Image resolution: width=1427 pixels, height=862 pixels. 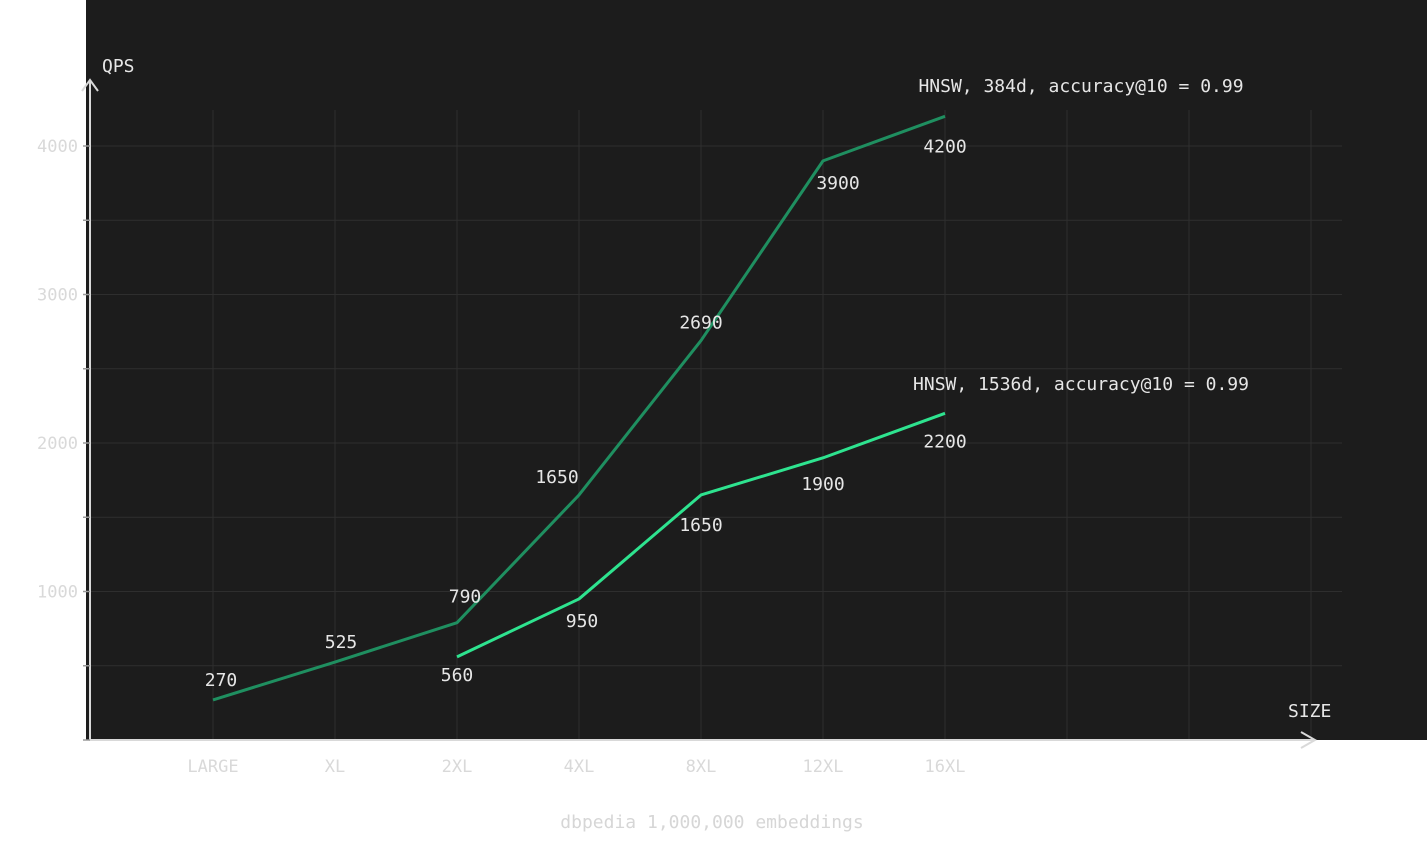 I want to click on series-name-label: HNSW, 1536d, accuracy@10 = 0.99, so click(x=1081, y=384).